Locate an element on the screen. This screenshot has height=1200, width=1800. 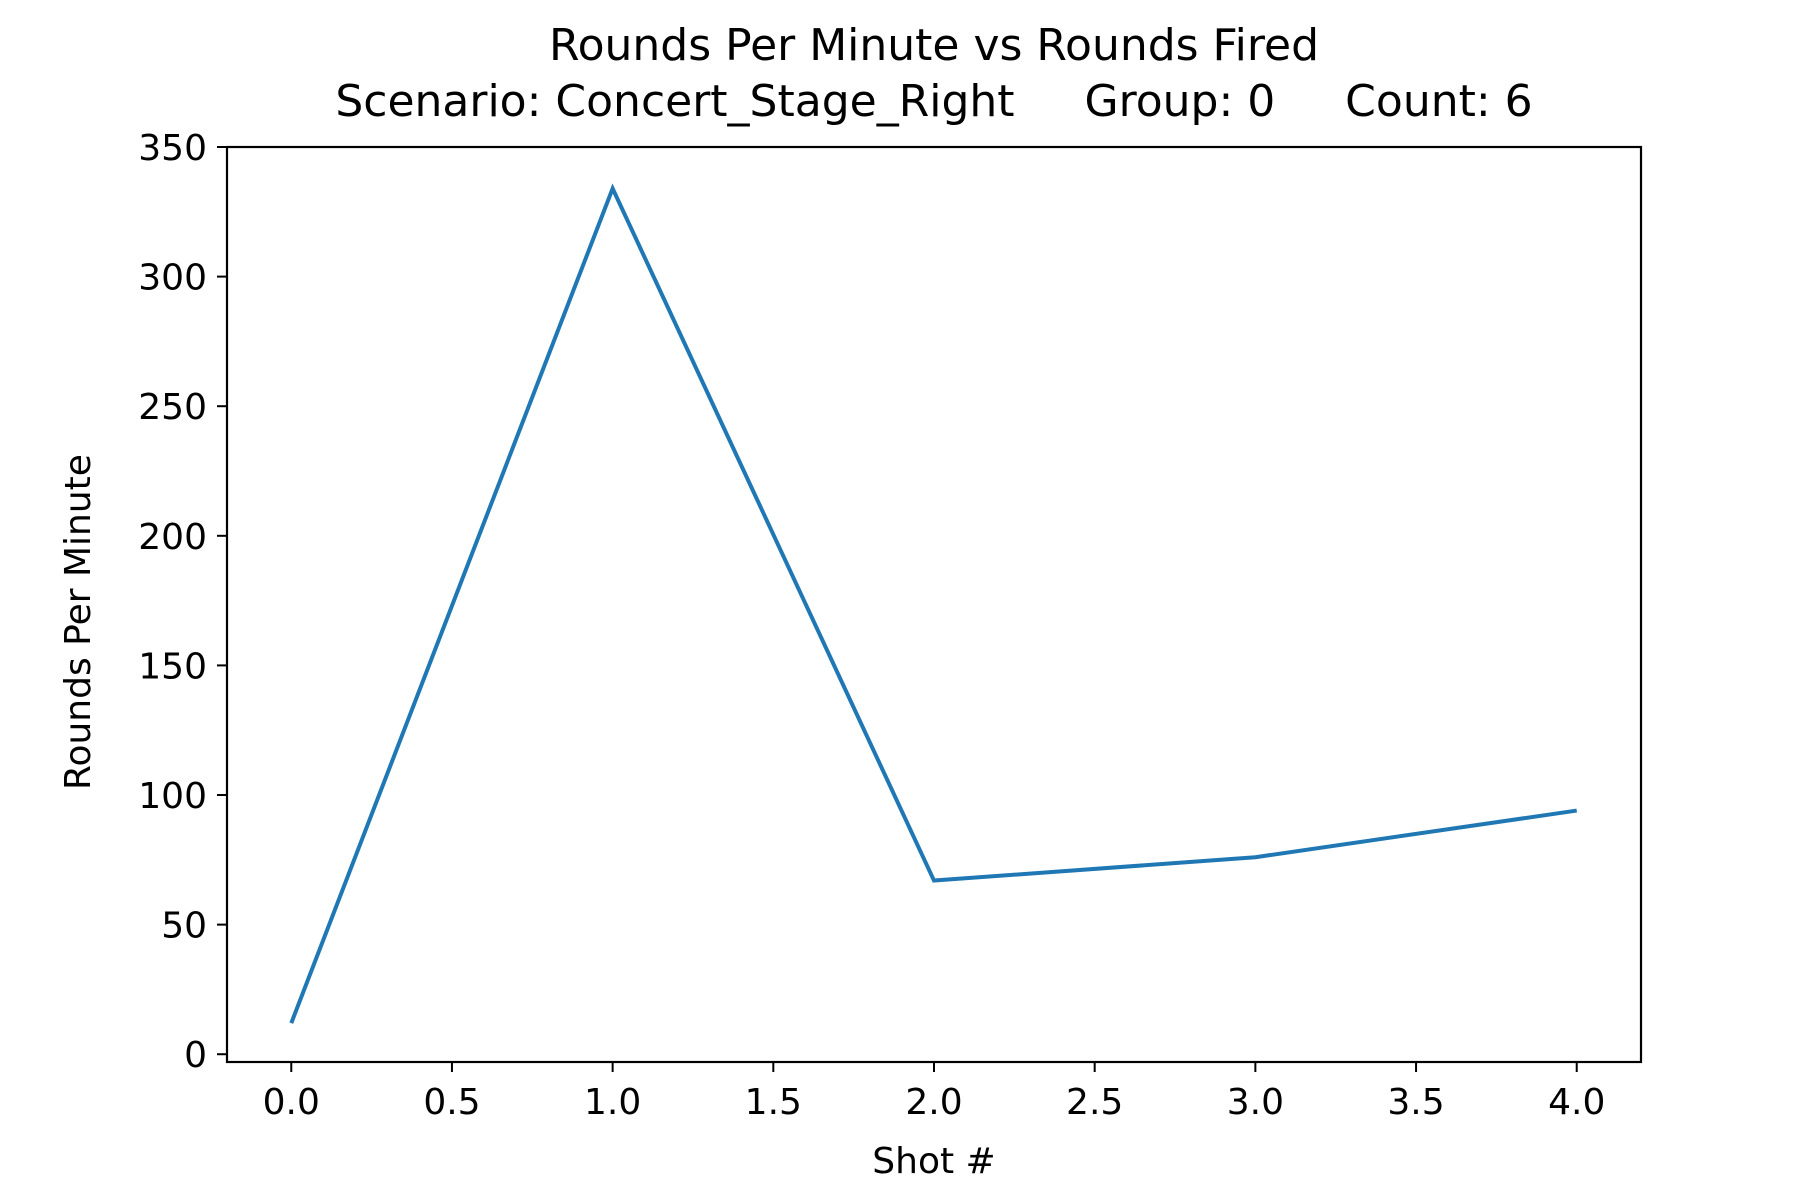
chart-title: Rounds Per Minute vs Rounds Fired is located at coordinates (934, 45).